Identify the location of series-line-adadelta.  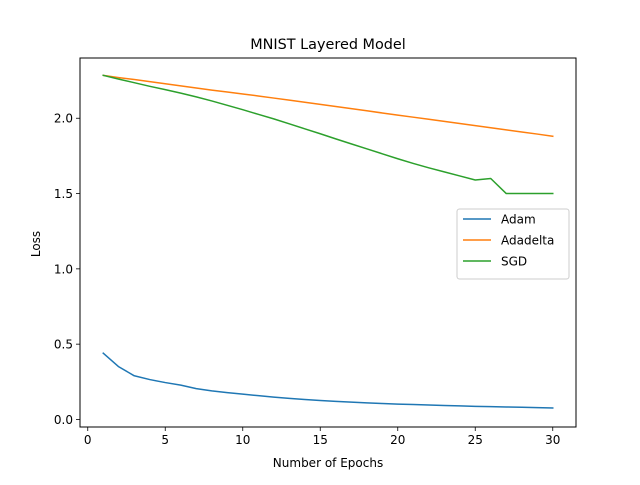
(328, 106).